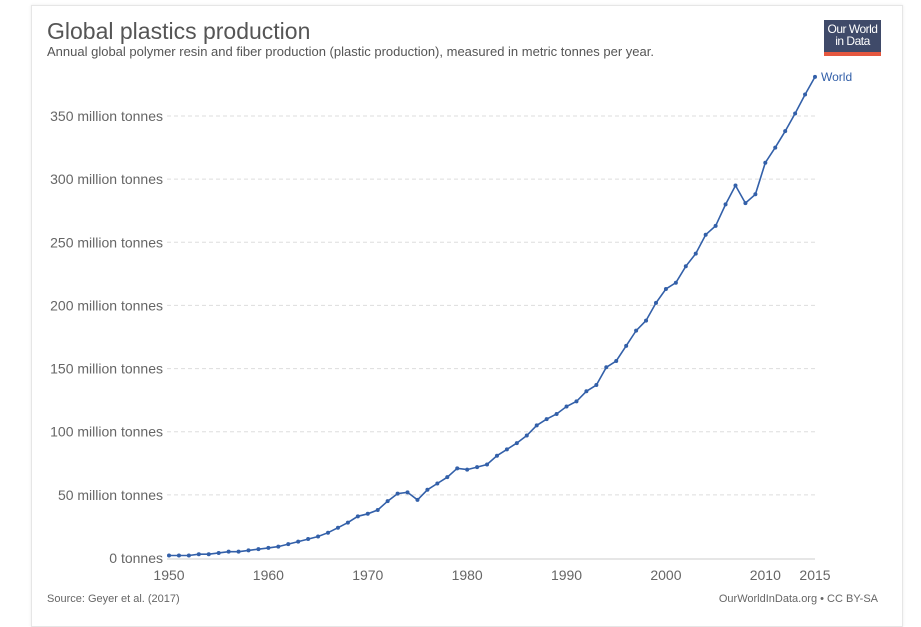 This screenshot has width=921, height=627. What do you see at coordinates (106, 242) in the screenshot?
I see `y-tick-label: 250 million tonnes` at bounding box center [106, 242].